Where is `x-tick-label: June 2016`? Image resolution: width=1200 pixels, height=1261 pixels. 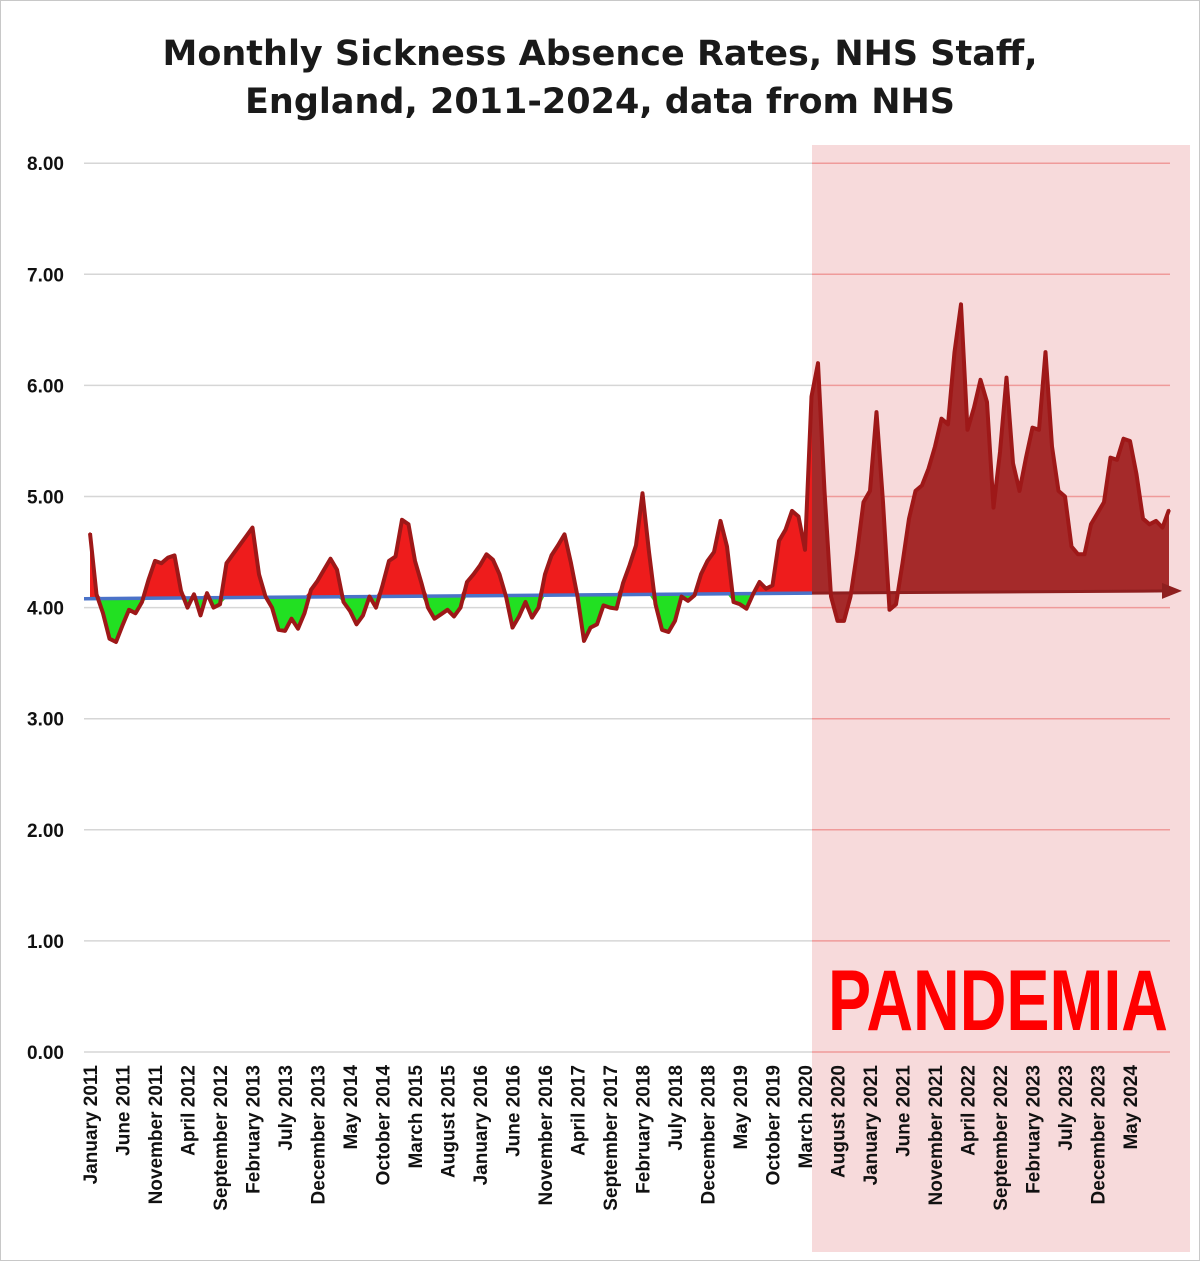
x-tick-label: June 2016 is located at coordinates (514, 1111).